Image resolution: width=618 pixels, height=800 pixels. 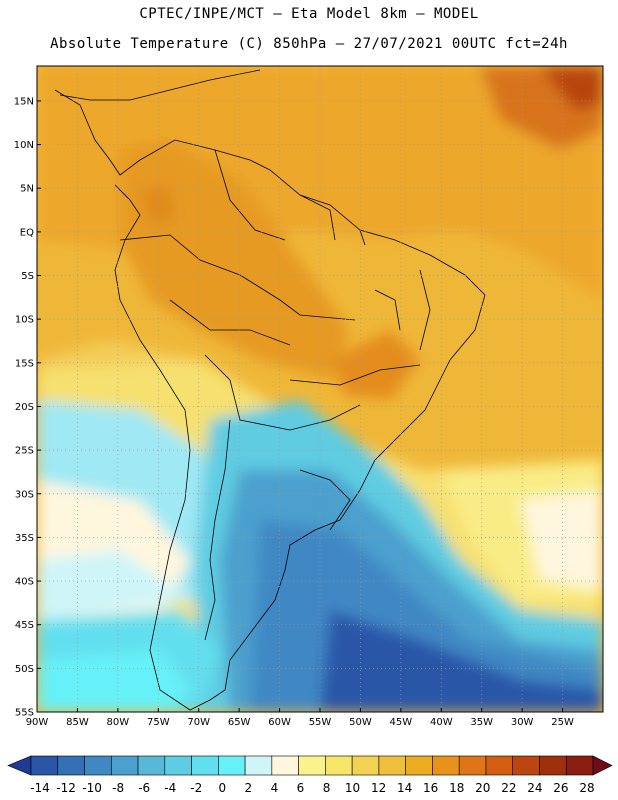 I want to click on lon-label: 60W, so click(x=279, y=722).